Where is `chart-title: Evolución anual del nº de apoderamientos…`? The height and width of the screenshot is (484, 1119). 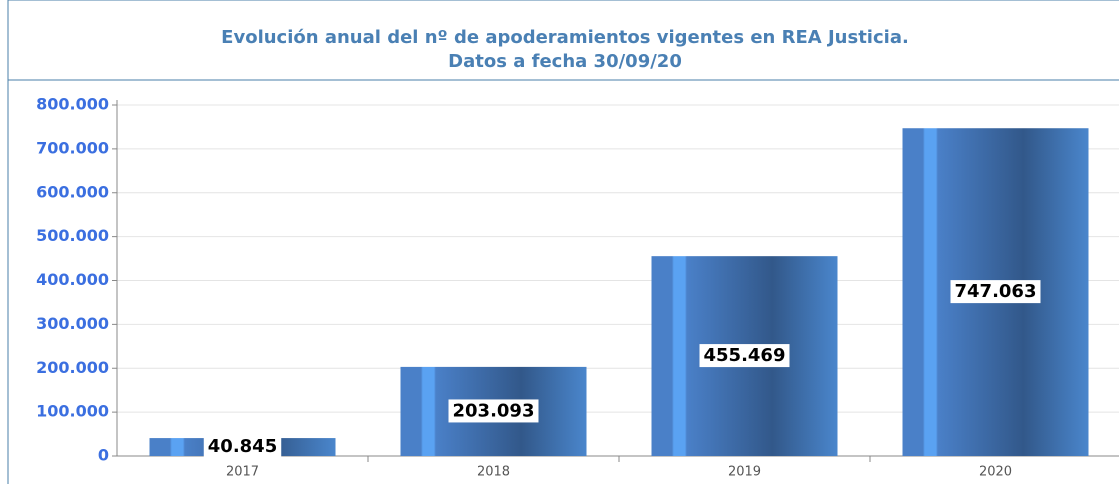
chart-title: Evolución anual del nº de apoderamientos… is located at coordinates (565, 37).